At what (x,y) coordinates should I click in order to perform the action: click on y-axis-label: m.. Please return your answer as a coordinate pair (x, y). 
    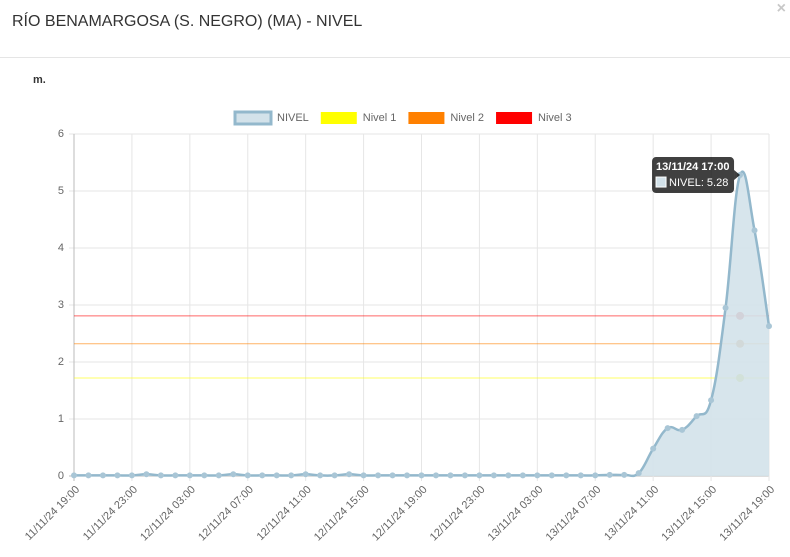
    Looking at the image, I should click on (39, 80).